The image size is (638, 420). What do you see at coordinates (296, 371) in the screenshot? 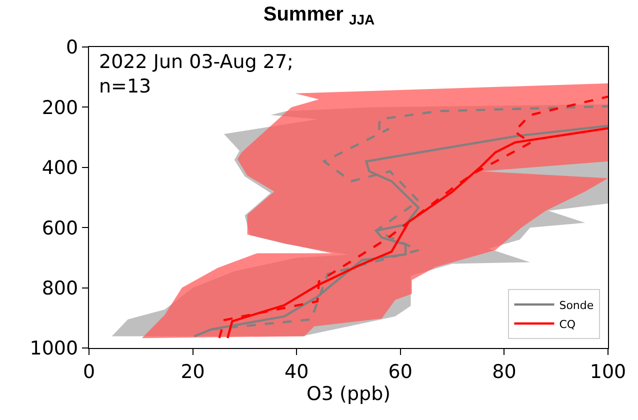
I see `x-tick-label: 40` at bounding box center [296, 371].